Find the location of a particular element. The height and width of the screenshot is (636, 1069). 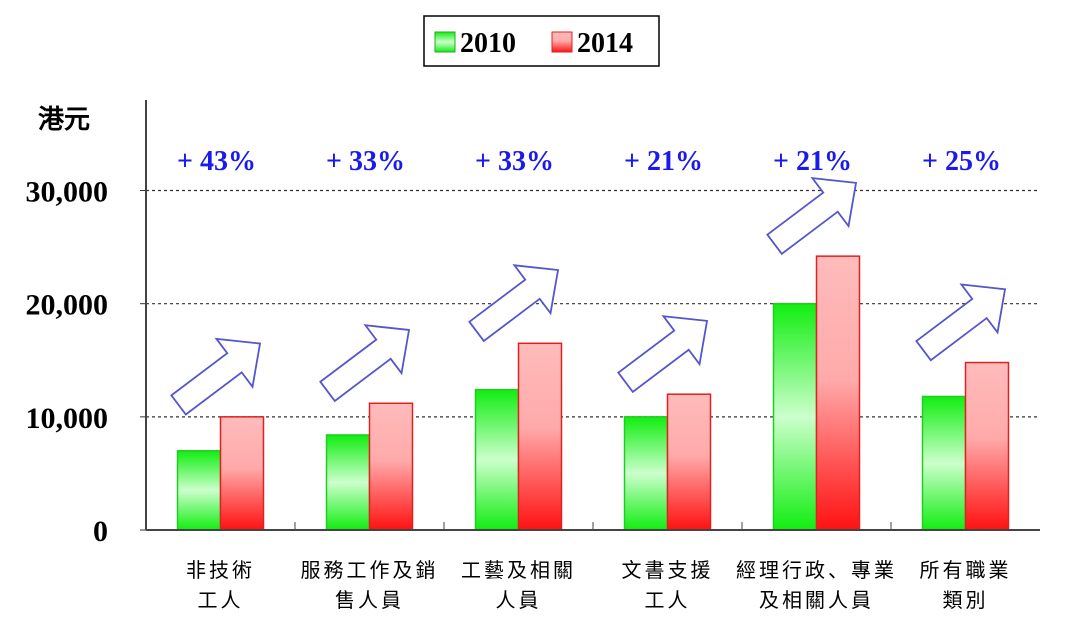

growth-label: + 43% is located at coordinates (216, 161).